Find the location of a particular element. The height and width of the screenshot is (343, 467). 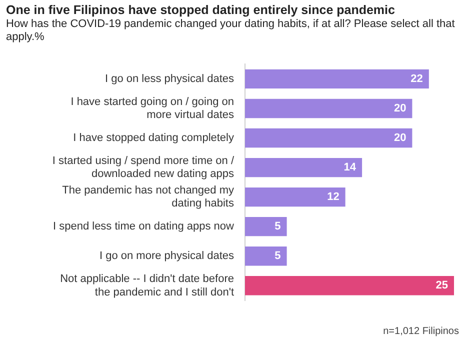

y-tick-label: The pandemic has not changed my dating habits is located at coordinates (148, 197).